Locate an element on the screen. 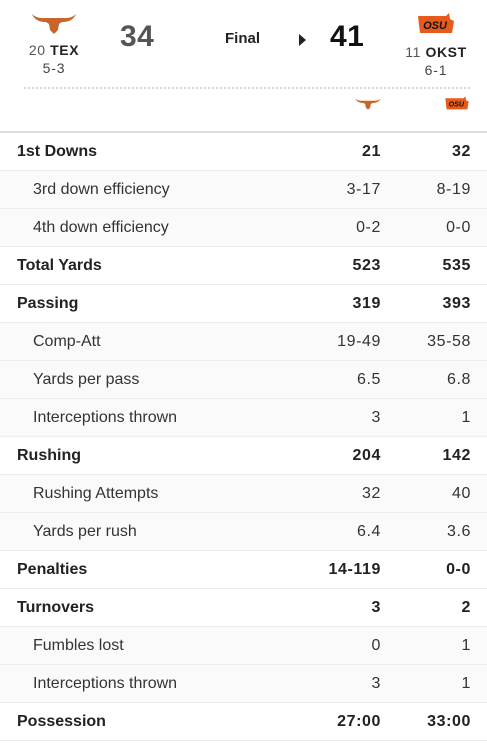 The image size is (487, 750). stat-row: Possession 27:00 33:00 is located at coordinates (243, 722).